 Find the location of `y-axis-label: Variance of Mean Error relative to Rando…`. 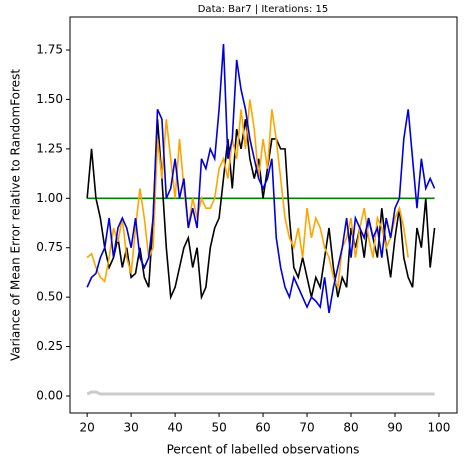

y-axis-label: Variance of Mean Error relative to Rando… is located at coordinates (16, 215).